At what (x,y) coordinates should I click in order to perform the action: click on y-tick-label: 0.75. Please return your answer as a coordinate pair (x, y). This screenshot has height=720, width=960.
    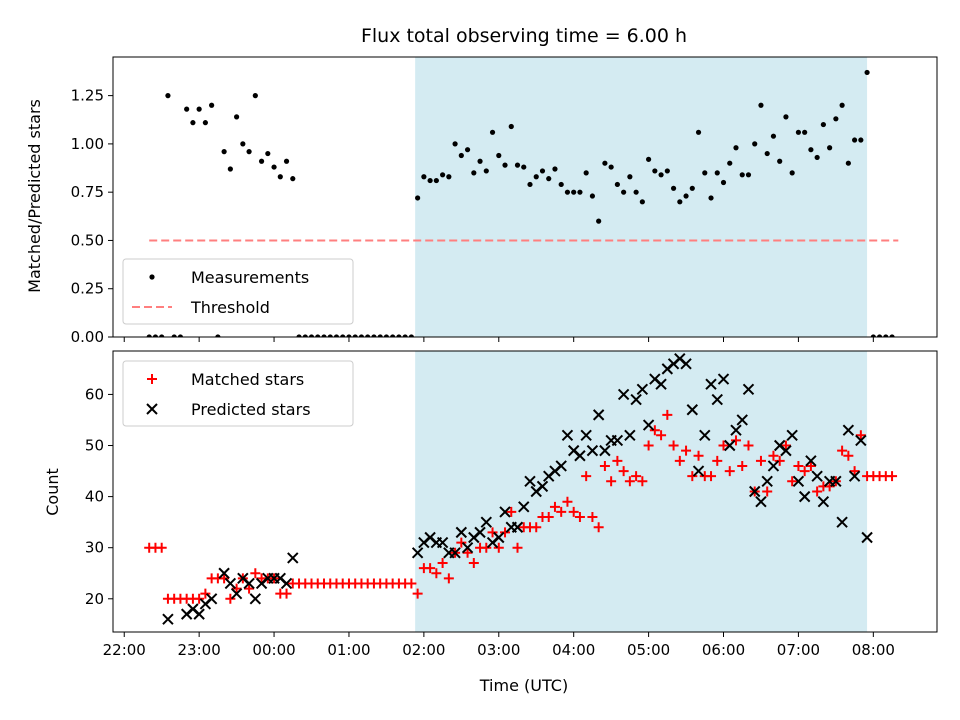
    Looking at the image, I should click on (87, 192).